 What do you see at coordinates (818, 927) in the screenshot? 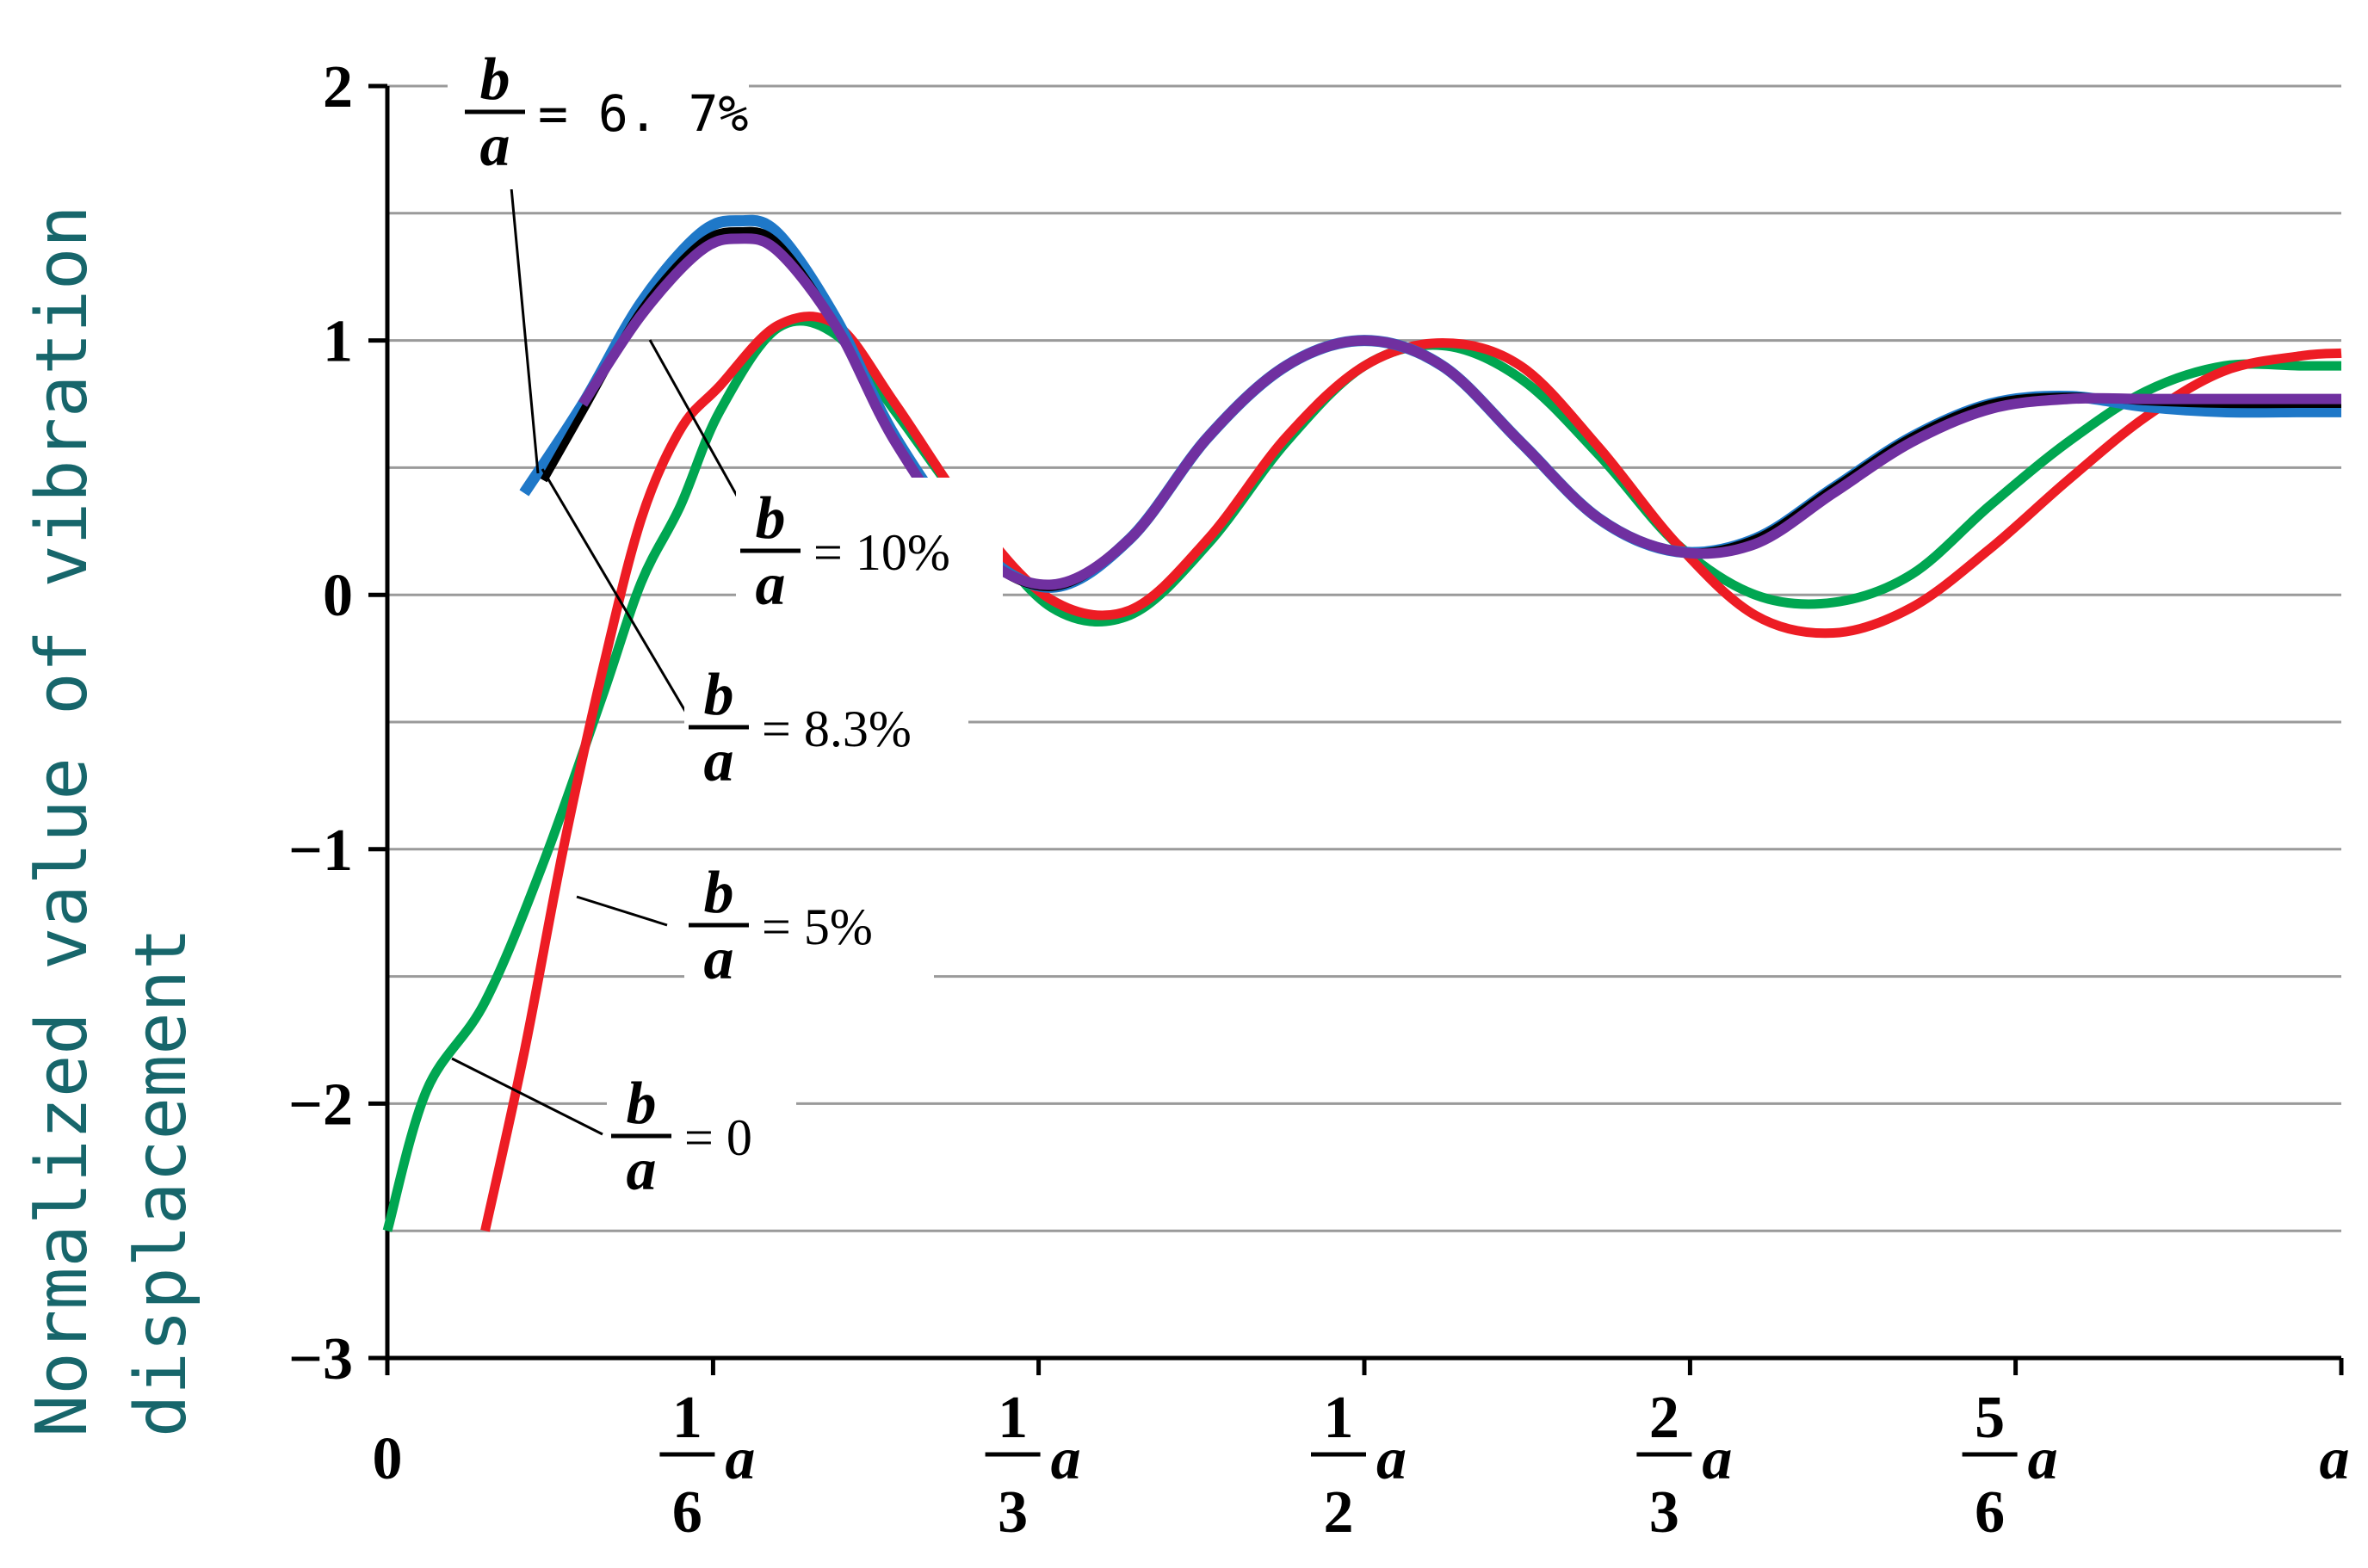
I see `annotation-value-text: = 5%` at bounding box center [818, 927].